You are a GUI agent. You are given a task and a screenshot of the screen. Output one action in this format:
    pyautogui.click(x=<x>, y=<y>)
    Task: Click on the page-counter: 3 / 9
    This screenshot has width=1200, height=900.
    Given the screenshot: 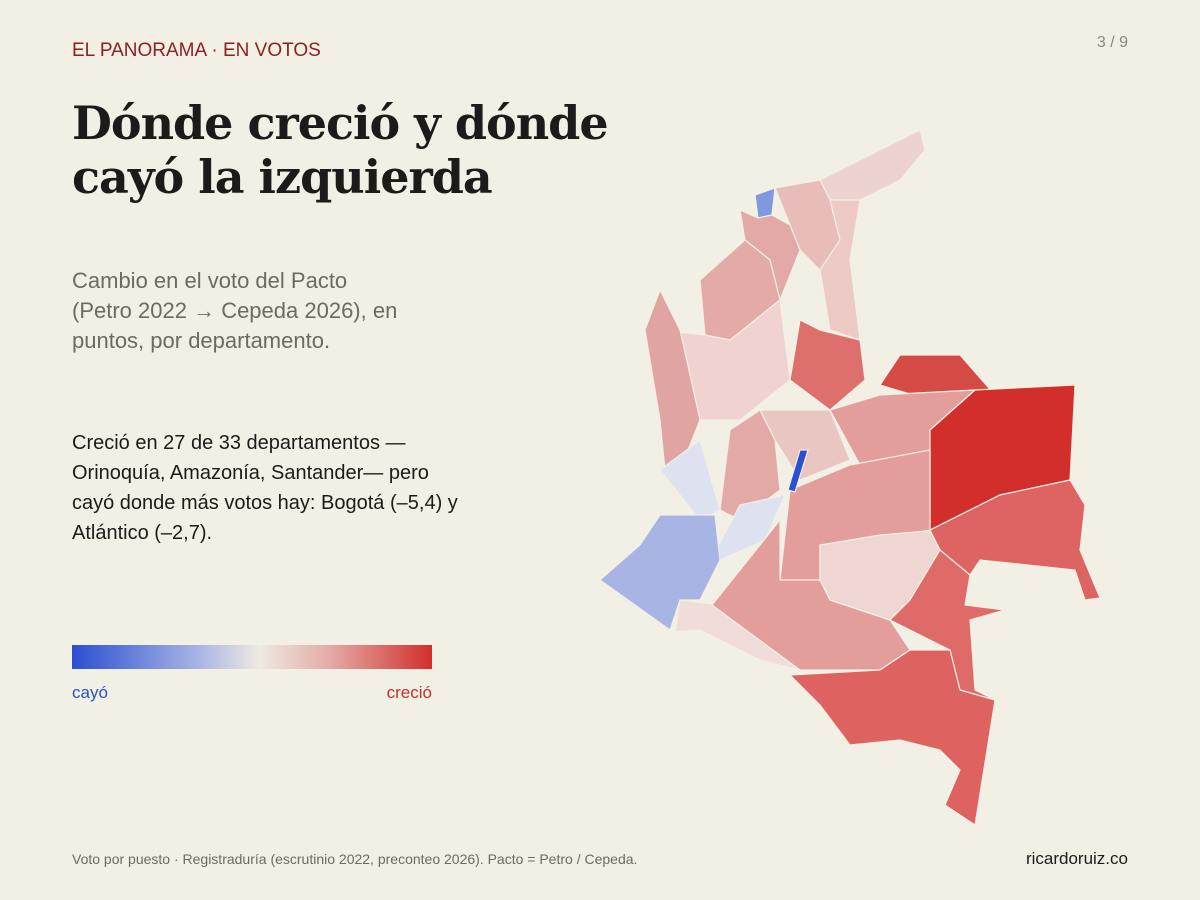 What is the action you would take?
    pyautogui.click(x=1112, y=42)
    